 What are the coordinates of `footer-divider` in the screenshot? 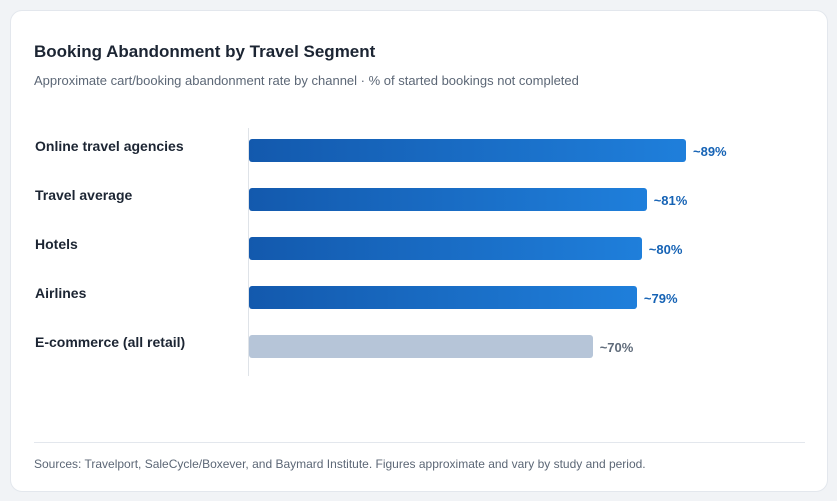 It's located at (419, 442).